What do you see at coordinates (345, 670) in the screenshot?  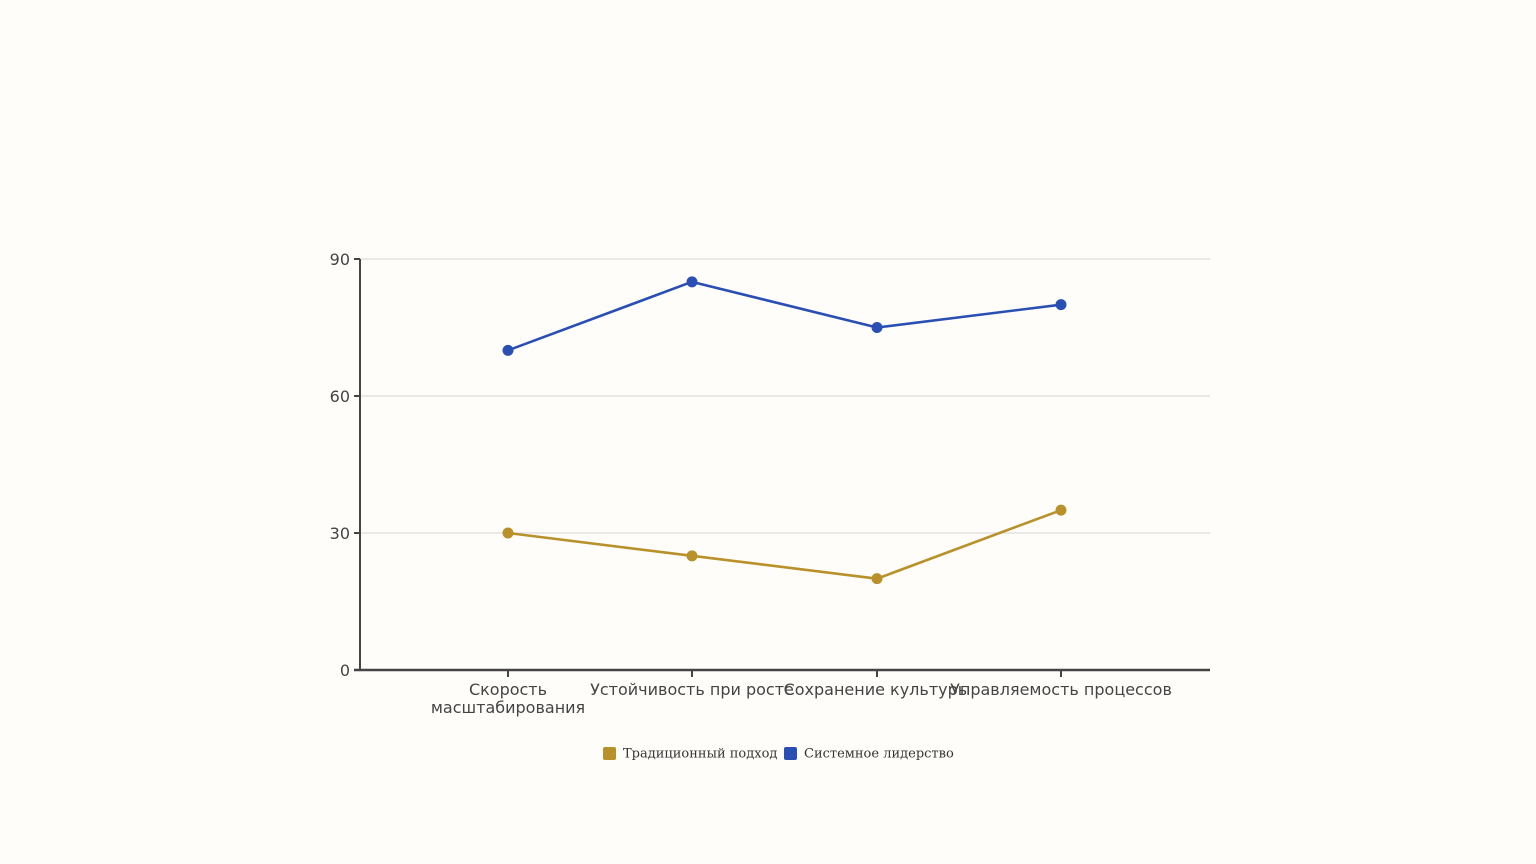 I see `y-tick-label: 0` at bounding box center [345, 670].